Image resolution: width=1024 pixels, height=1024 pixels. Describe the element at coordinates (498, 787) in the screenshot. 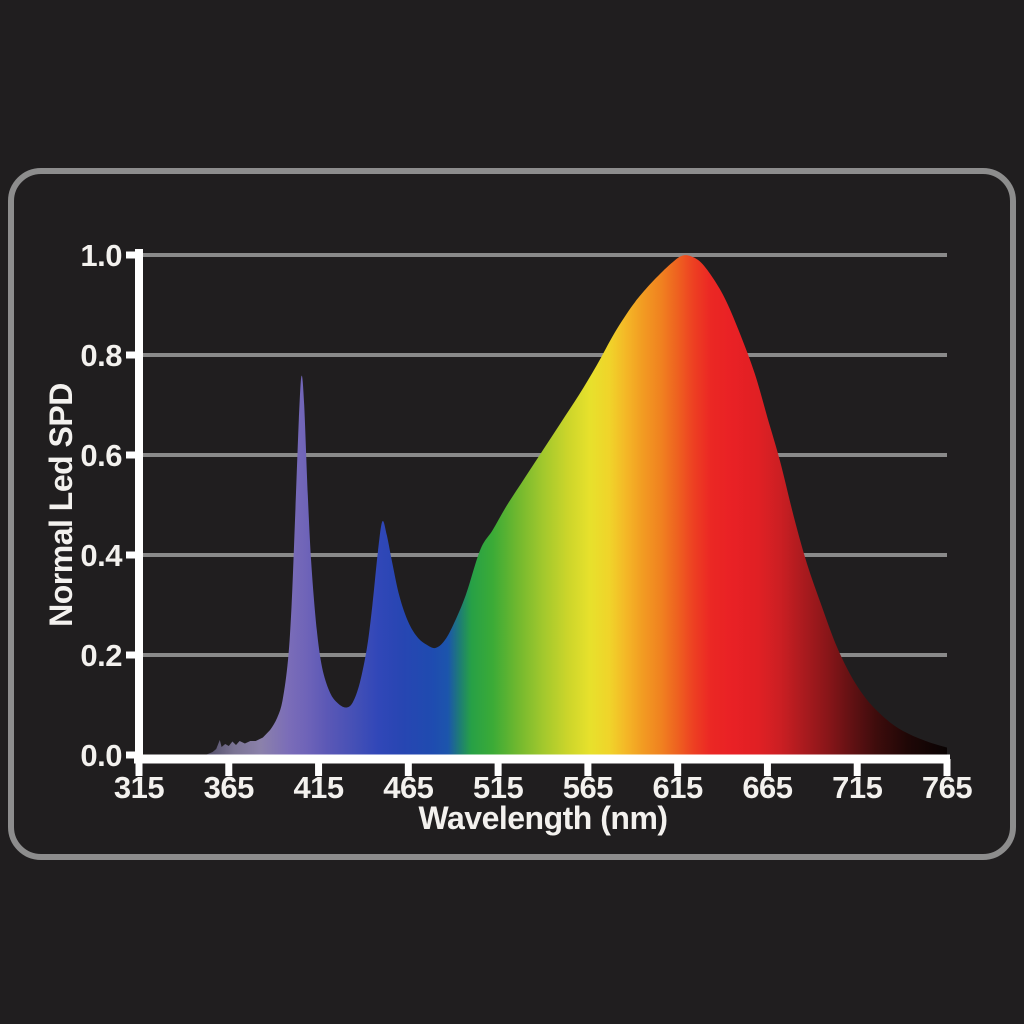

I see `x-tick-label: 515` at that location.